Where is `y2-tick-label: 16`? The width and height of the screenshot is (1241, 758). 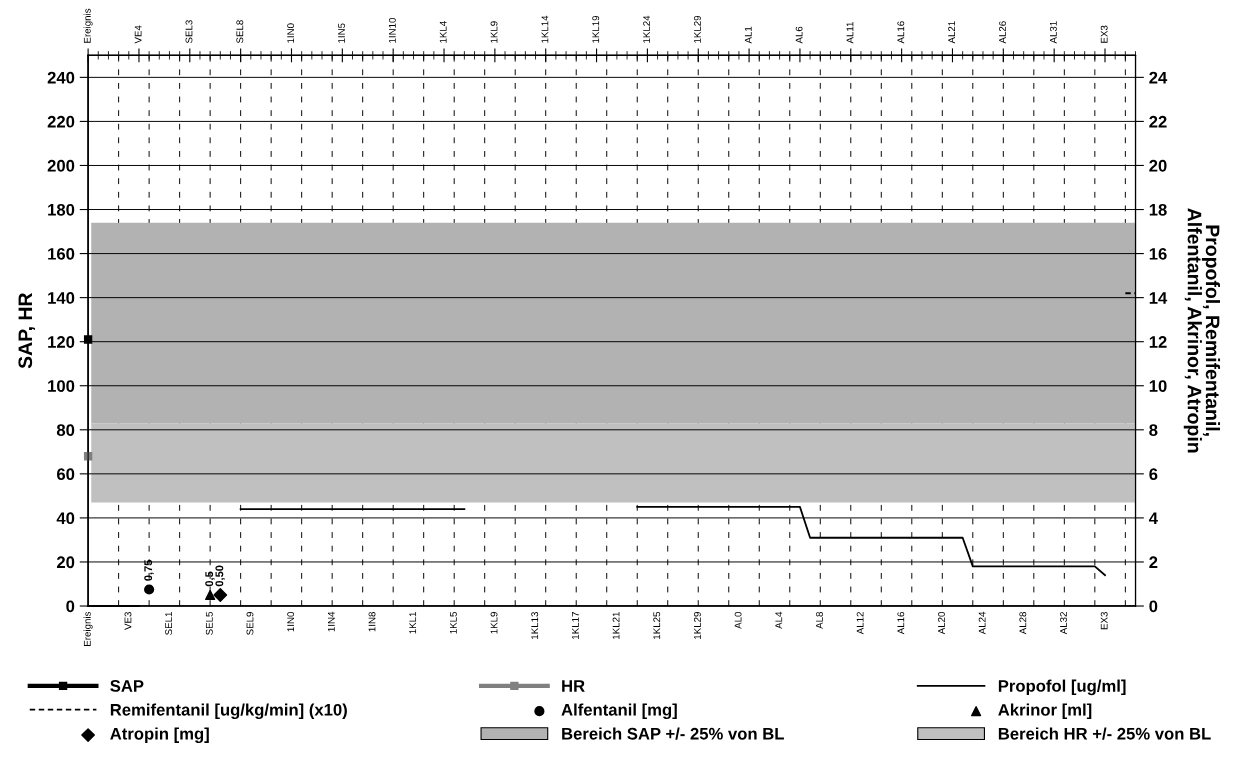 y2-tick-label: 16 is located at coordinates (1158, 253).